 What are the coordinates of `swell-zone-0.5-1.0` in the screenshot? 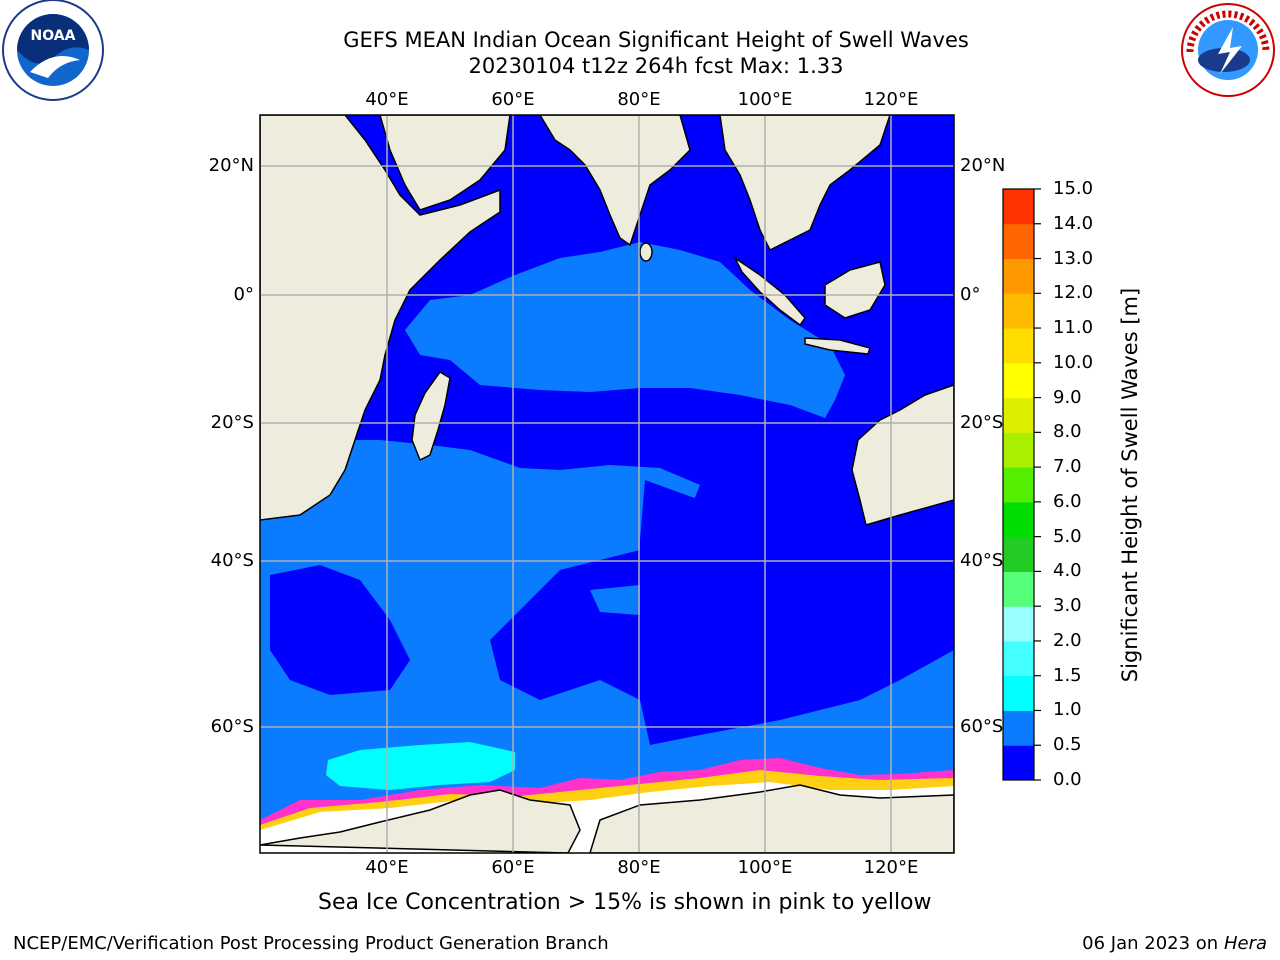 It's located at (625, 330).